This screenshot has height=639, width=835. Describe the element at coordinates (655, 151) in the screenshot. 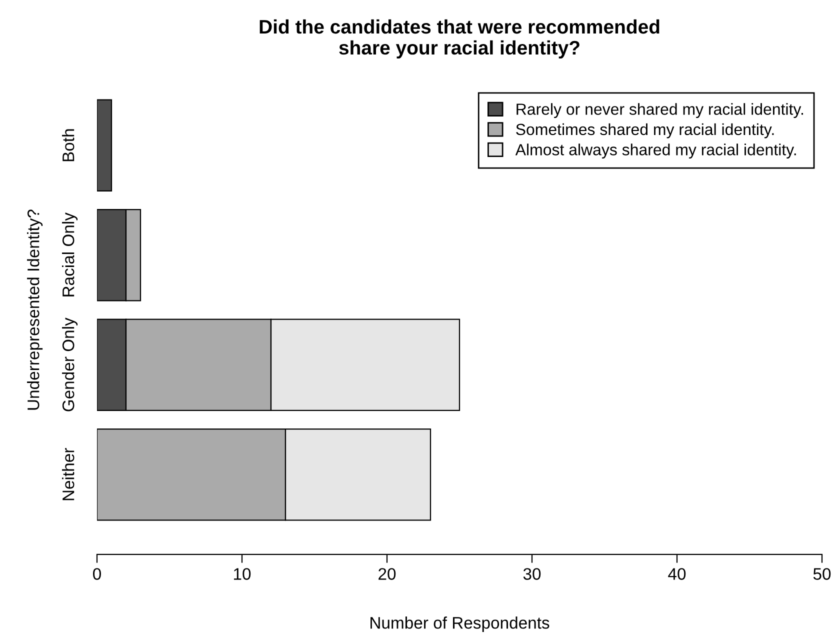

I see `legend-label: Almost always shared my racial identity.` at that location.